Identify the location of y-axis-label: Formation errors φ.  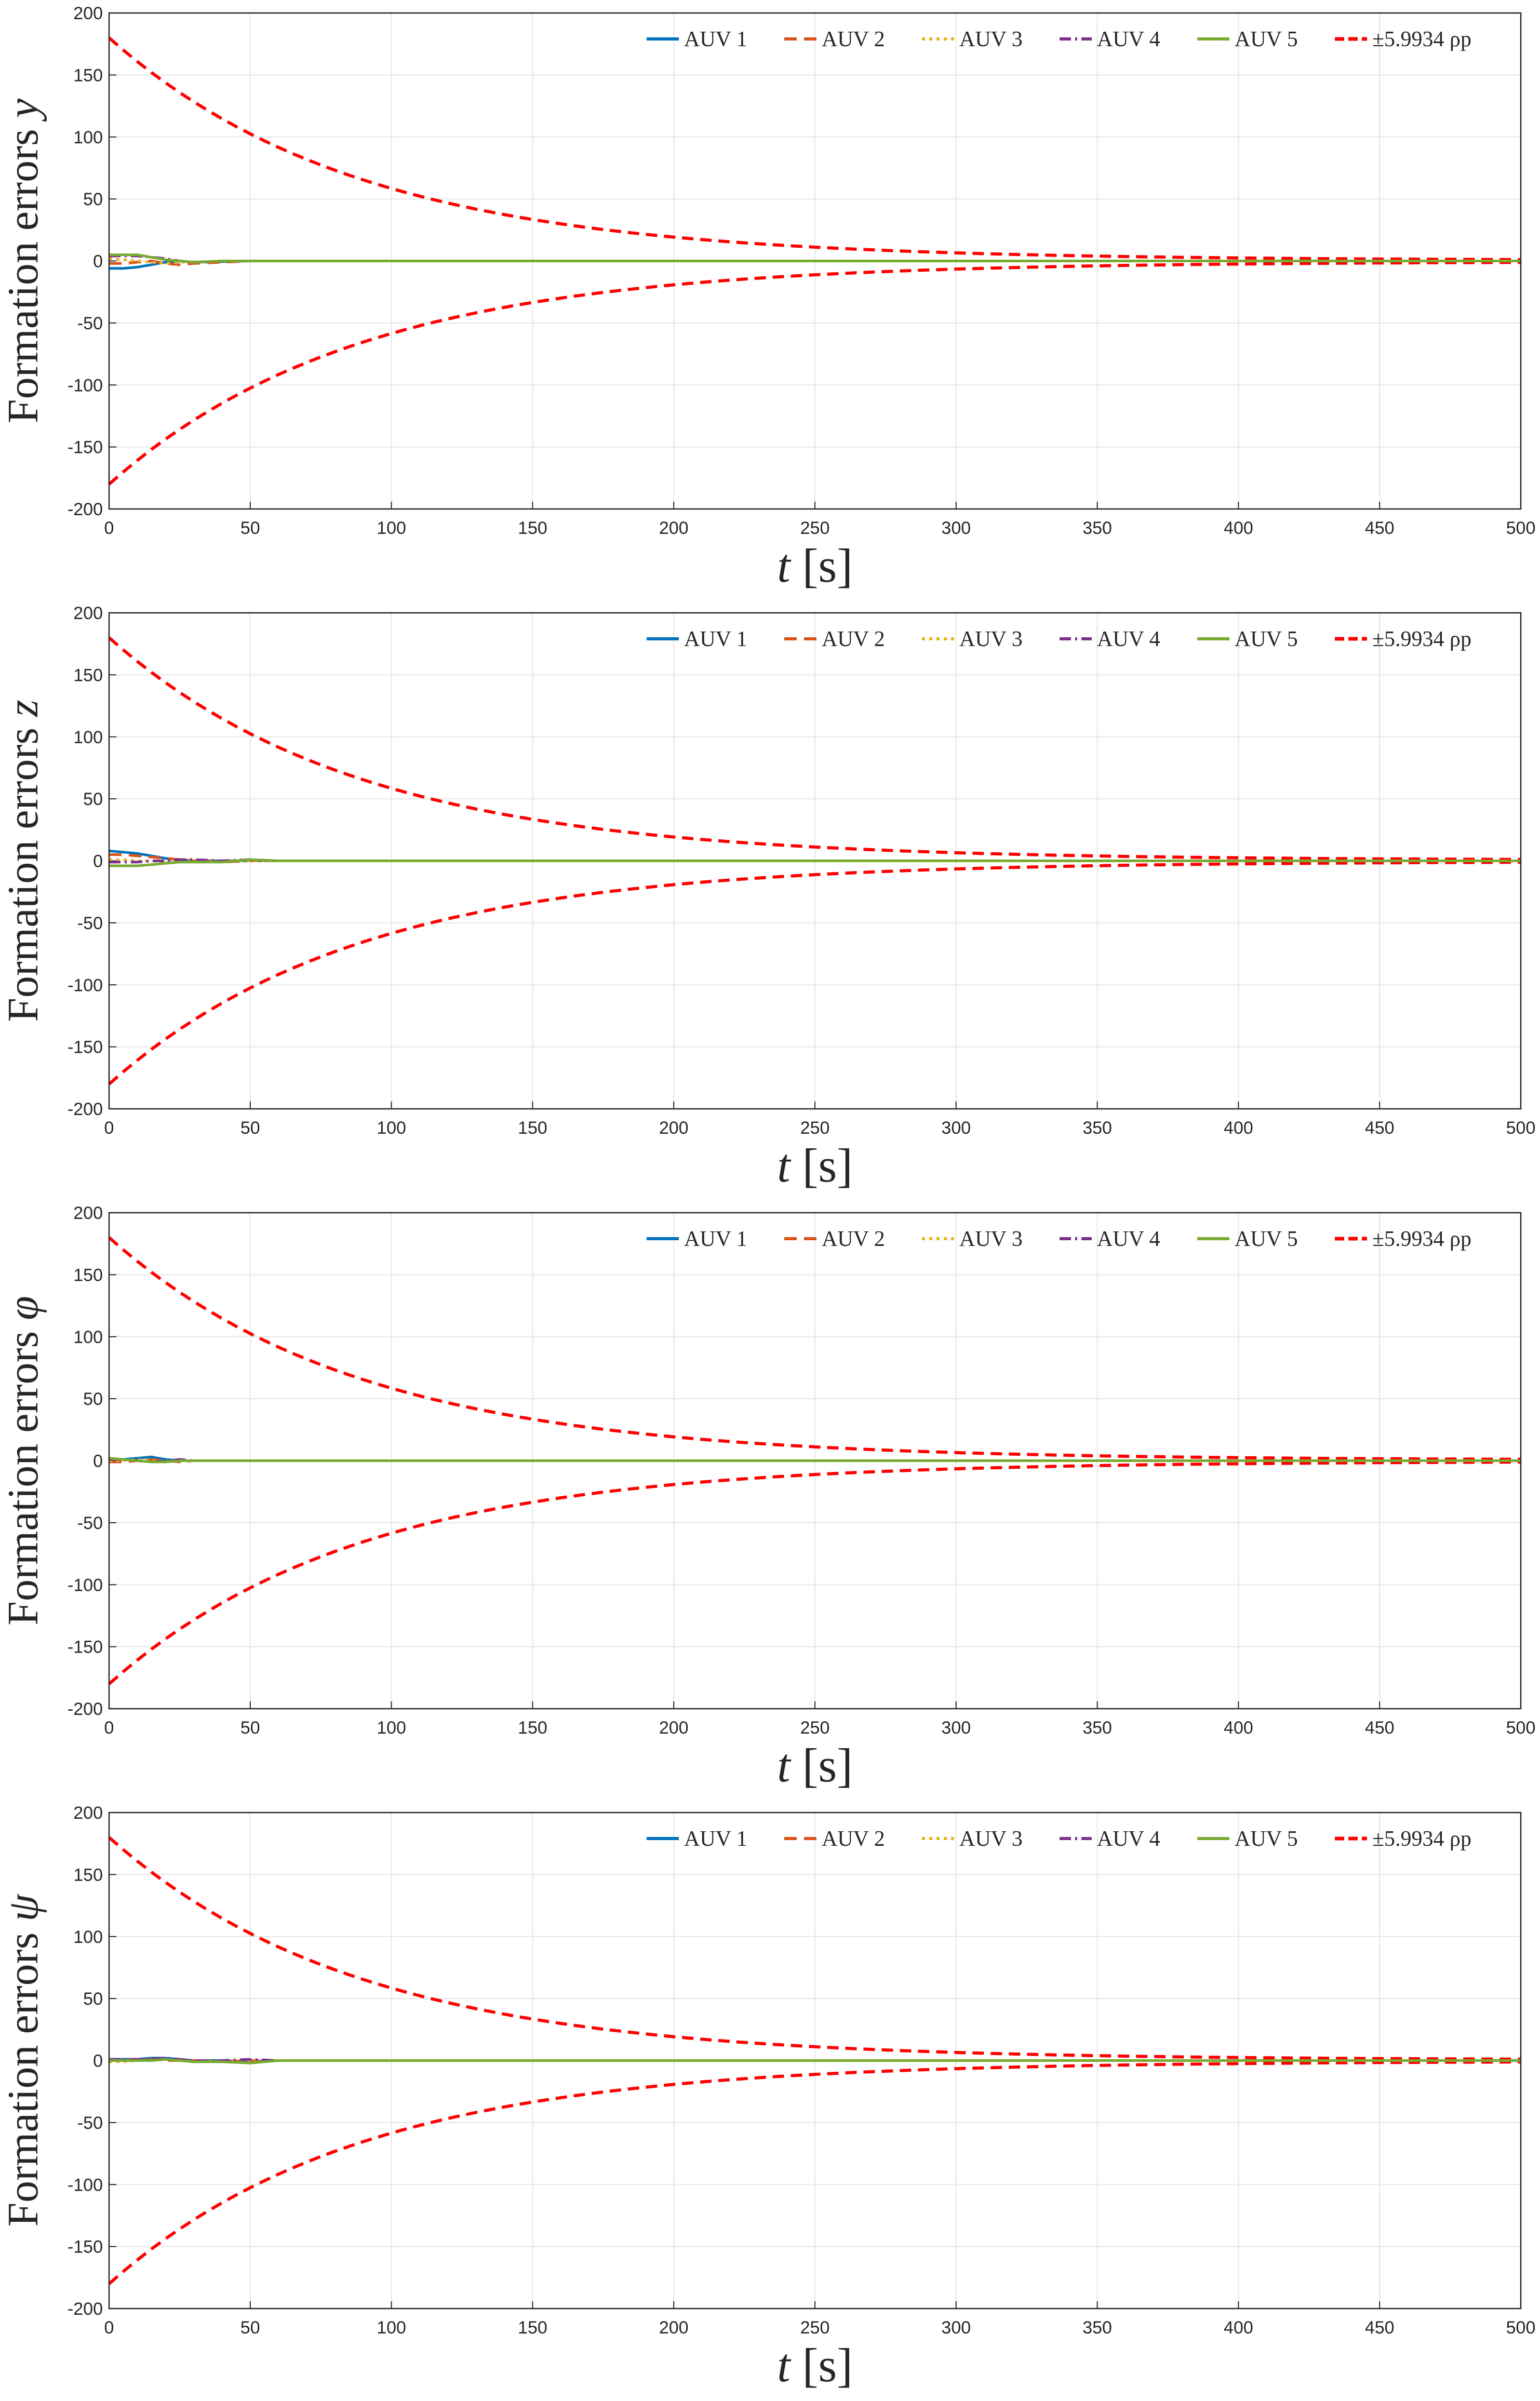
(23, 1460).